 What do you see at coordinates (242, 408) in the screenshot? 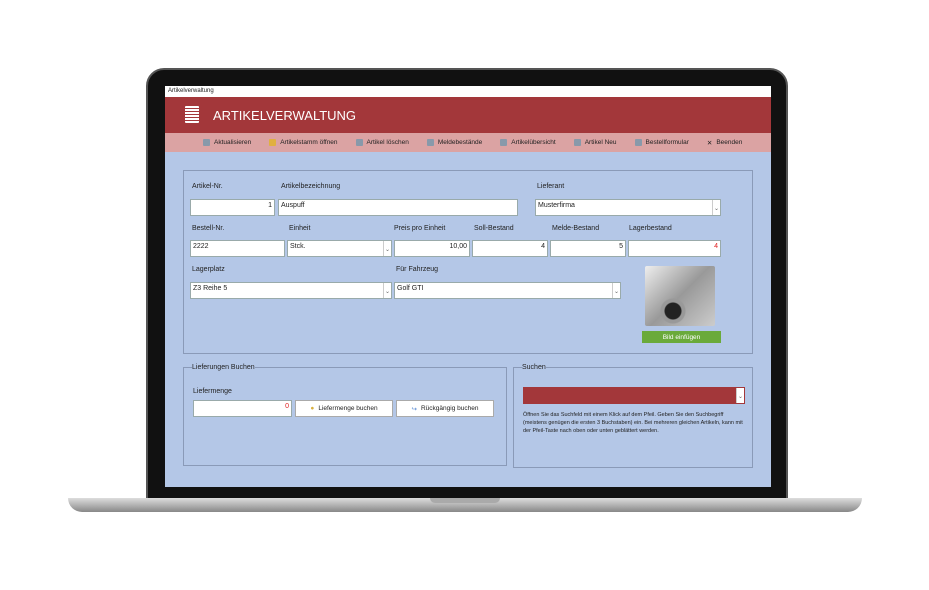
I see `liefermenge-field: 0` at bounding box center [242, 408].